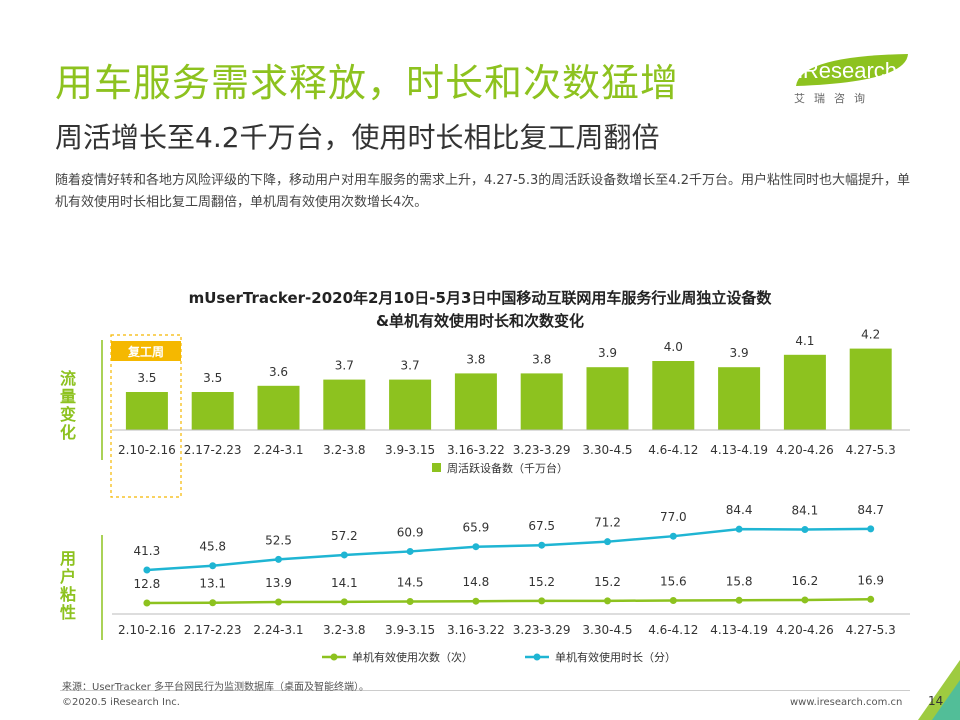 The width and height of the screenshot is (960, 720). I want to click on bar-value-label: 4.1, so click(804, 341).